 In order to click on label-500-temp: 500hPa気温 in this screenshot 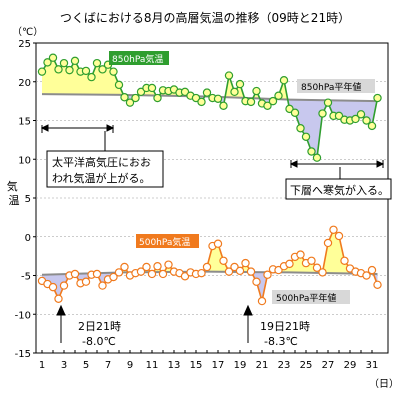, I will do `click(167, 241)`.